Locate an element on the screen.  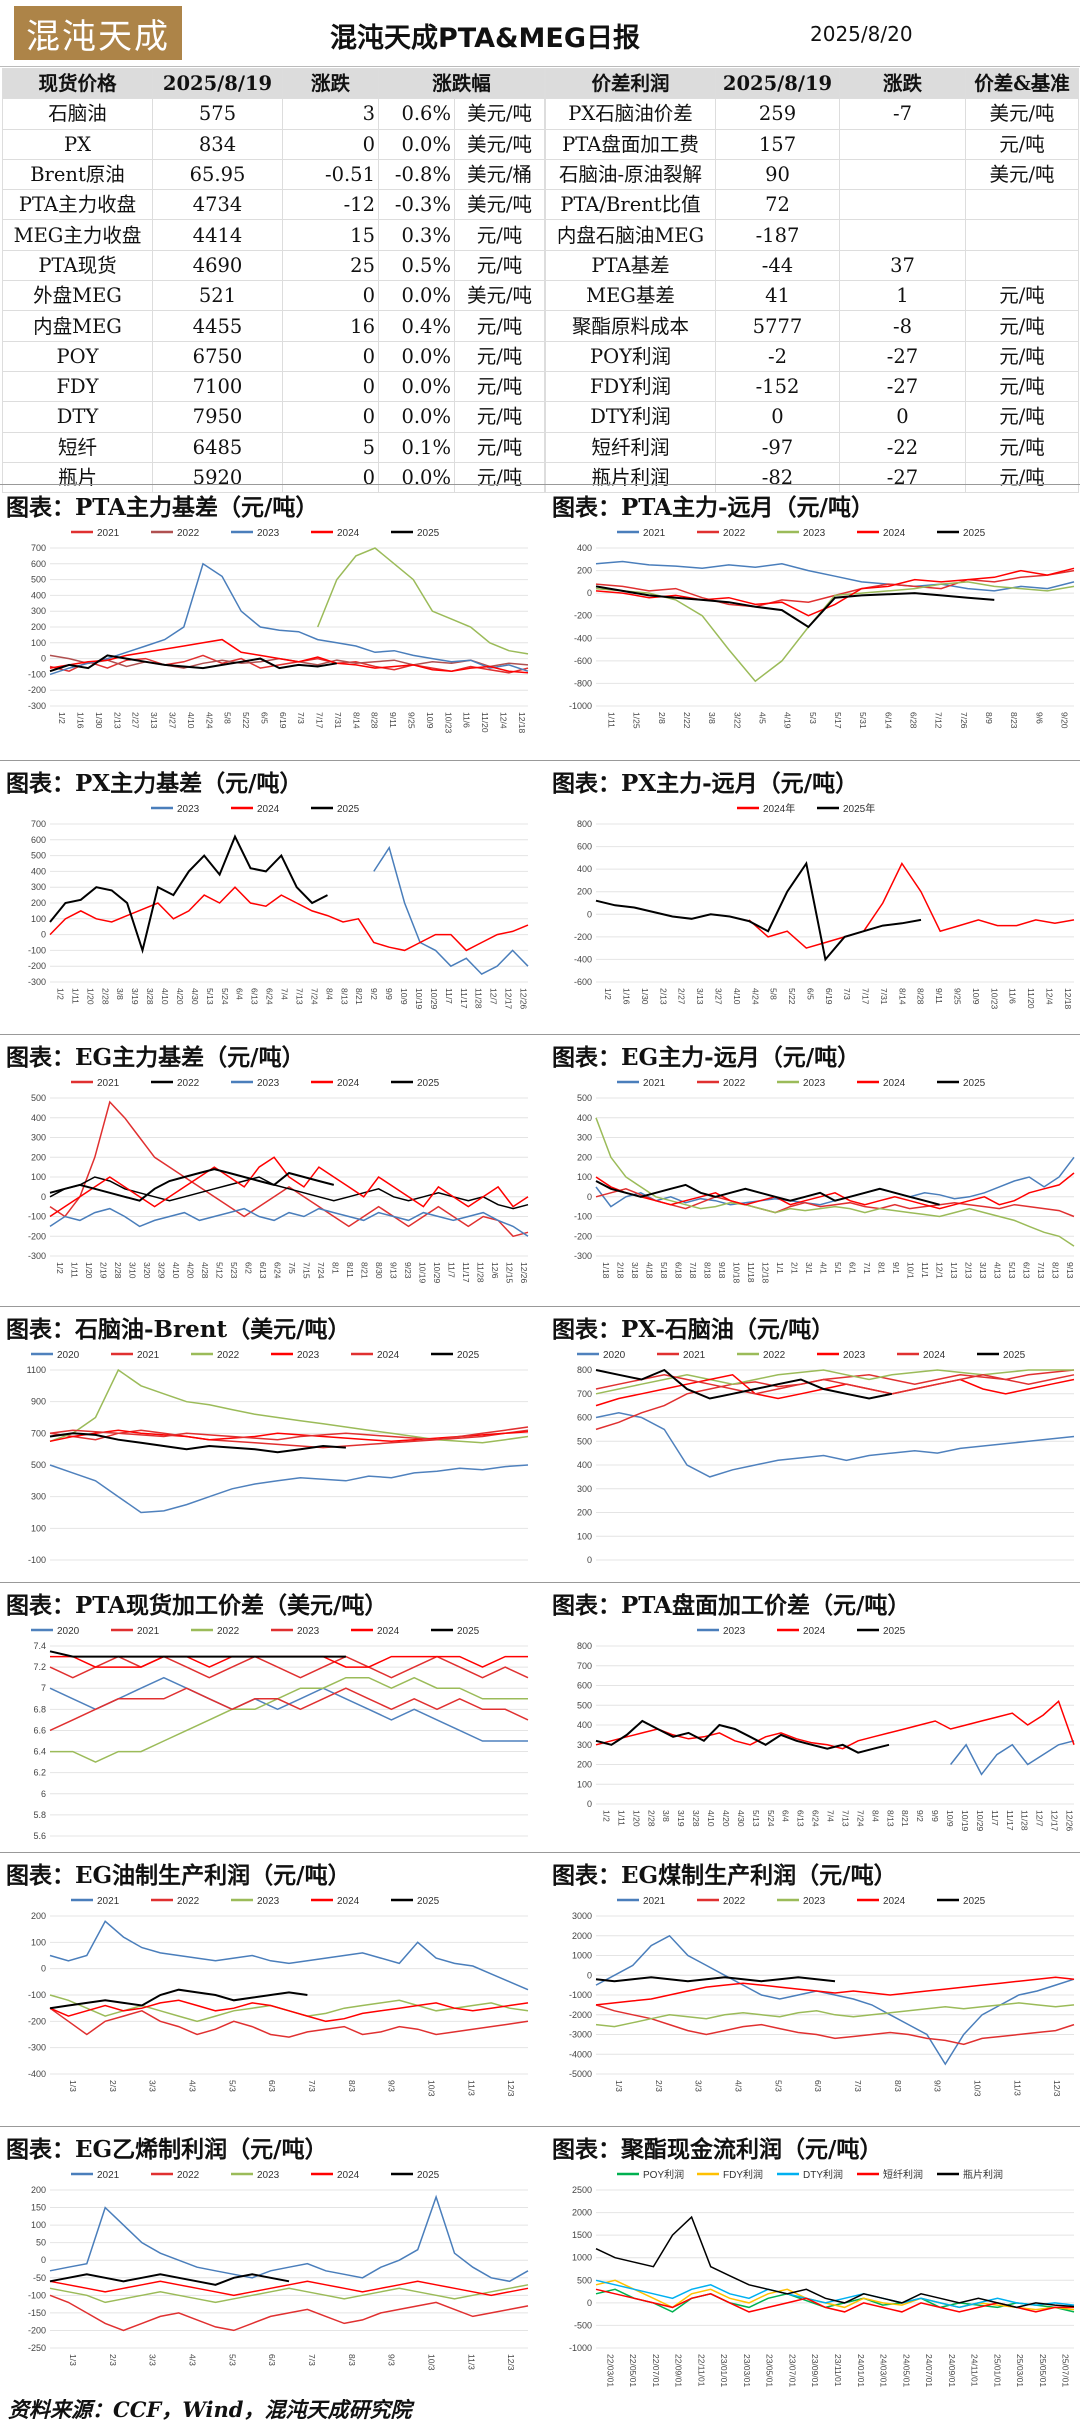
y-tick-label: -200 is located at coordinates (37, 690).